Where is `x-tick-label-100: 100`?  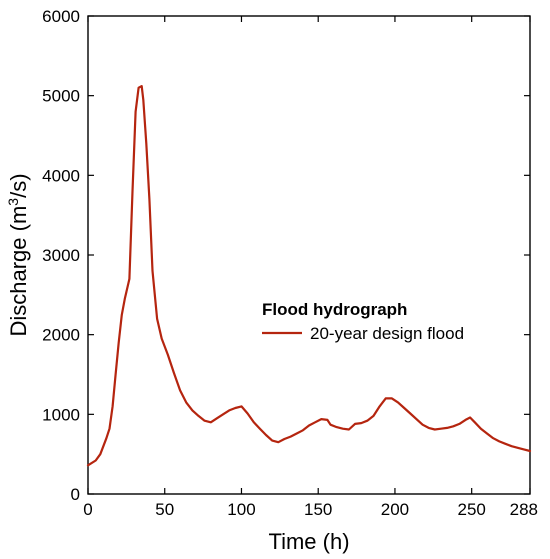 x-tick-label-100: 100 is located at coordinates (241, 509).